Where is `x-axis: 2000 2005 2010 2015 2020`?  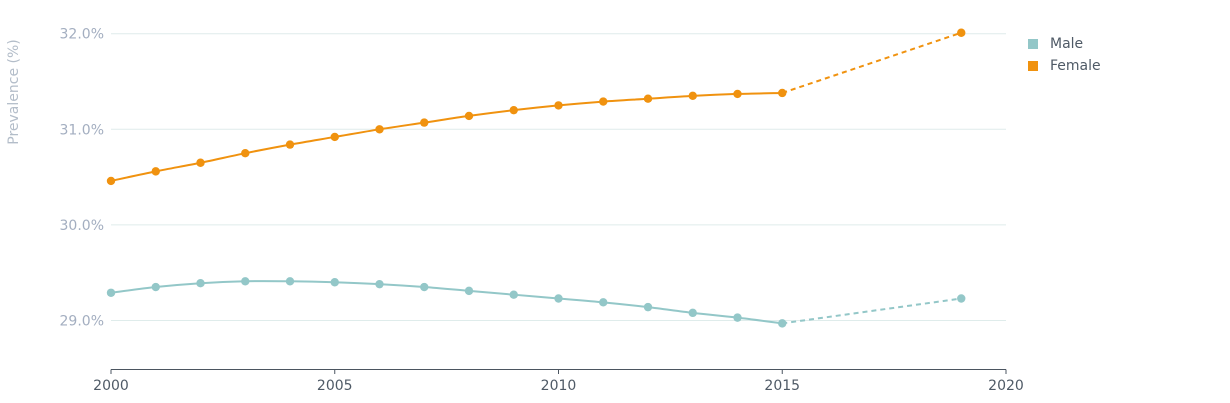
x-axis: 2000 2005 2010 2015 2020 is located at coordinates (558, 381).